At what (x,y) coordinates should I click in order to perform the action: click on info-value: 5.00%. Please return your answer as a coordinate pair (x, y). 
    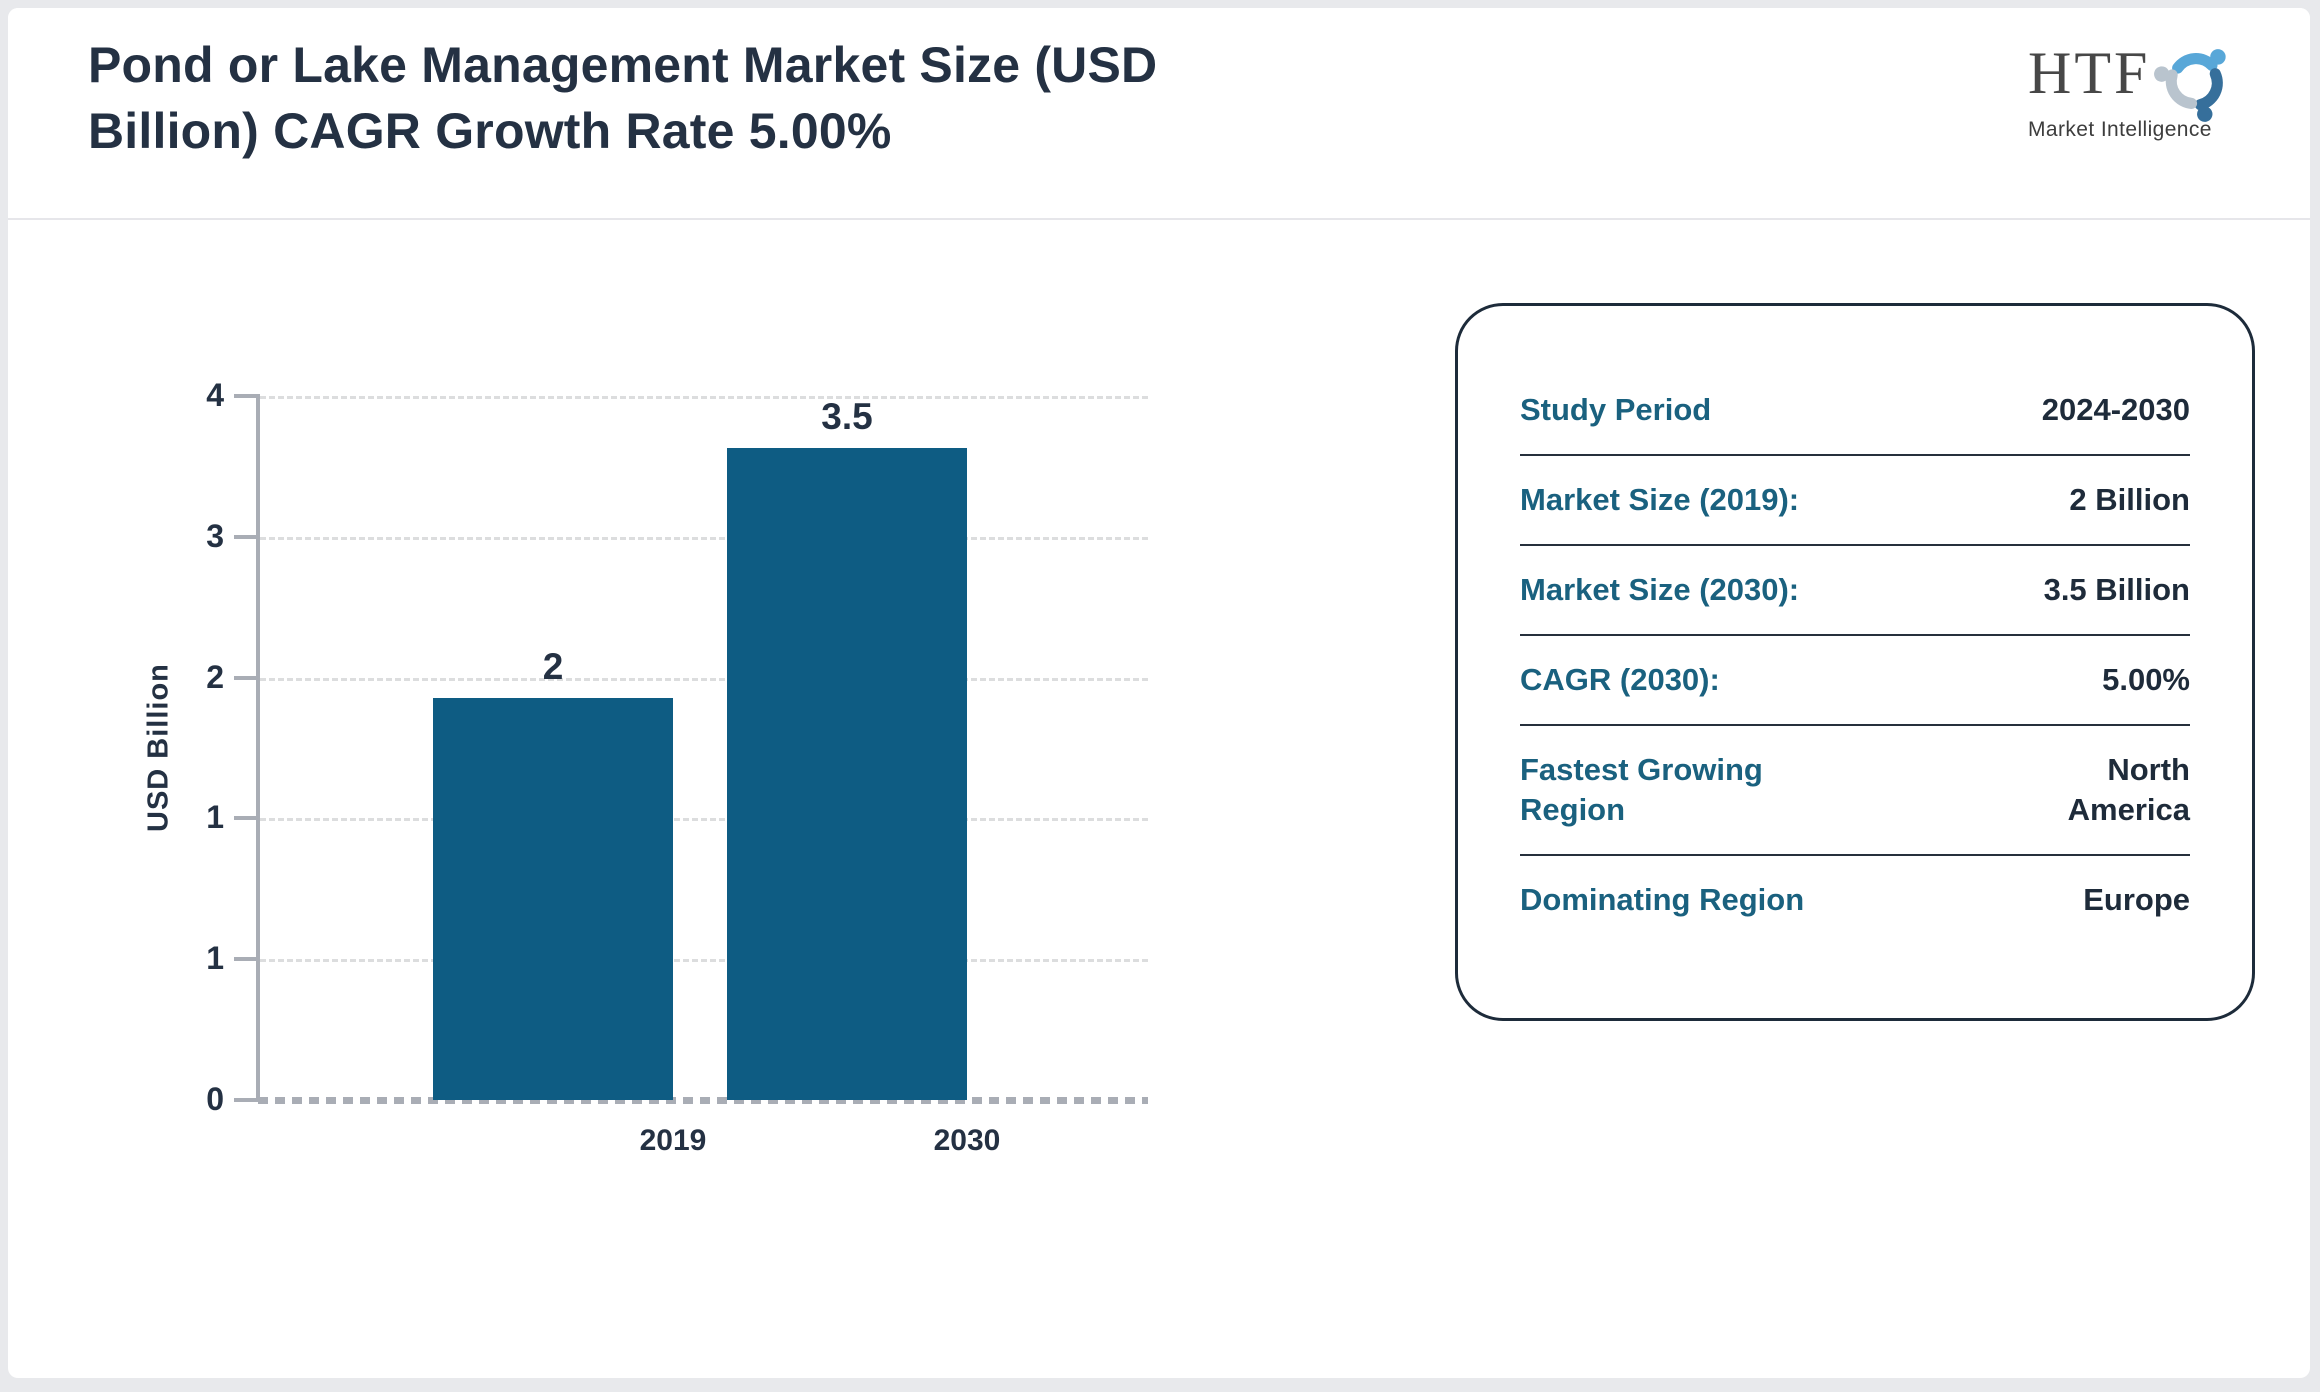
    Looking at the image, I should click on (2146, 679).